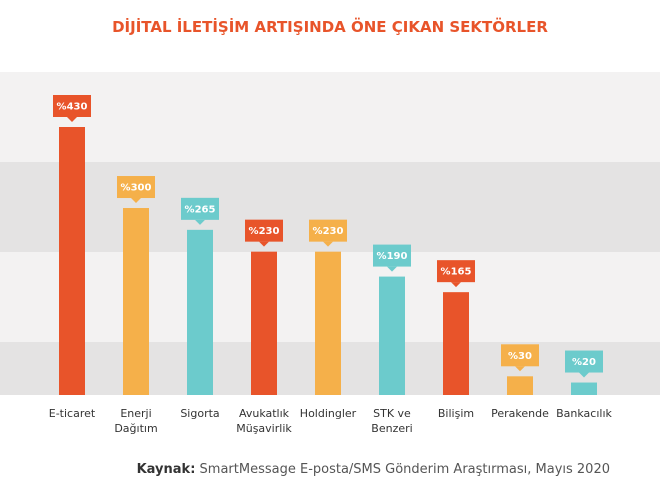 The width and height of the screenshot is (660, 488). What do you see at coordinates (456, 413) in the screenshot?
I see `x-tick-label: Bilişim` at bounding box center [456, 413].